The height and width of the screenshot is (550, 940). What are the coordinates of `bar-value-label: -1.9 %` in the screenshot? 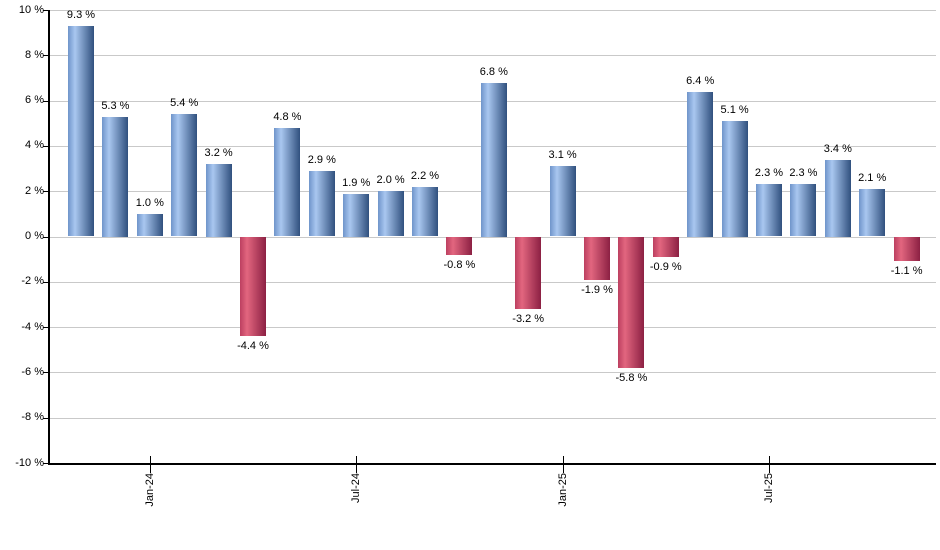 It's located at (597, 289).